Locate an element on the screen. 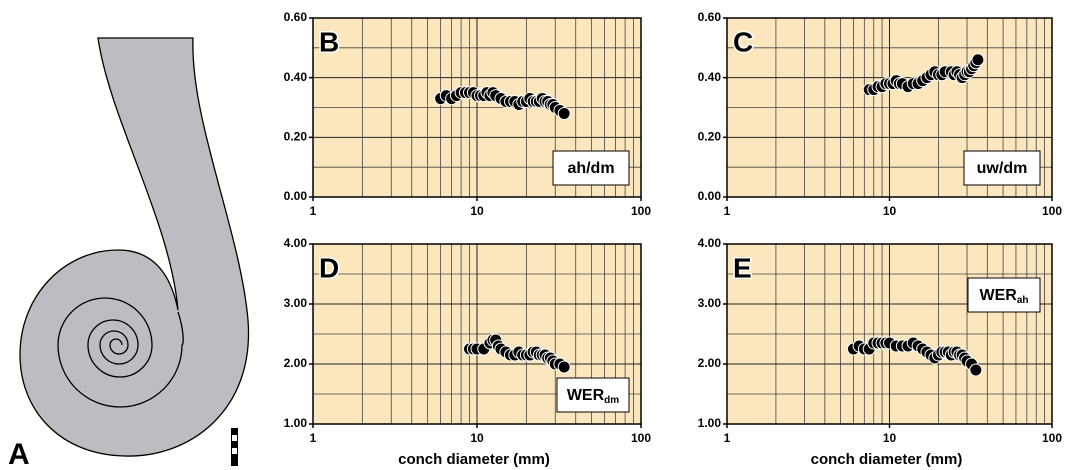  label-main: uw/dm is located at coordinates (1002, 168).